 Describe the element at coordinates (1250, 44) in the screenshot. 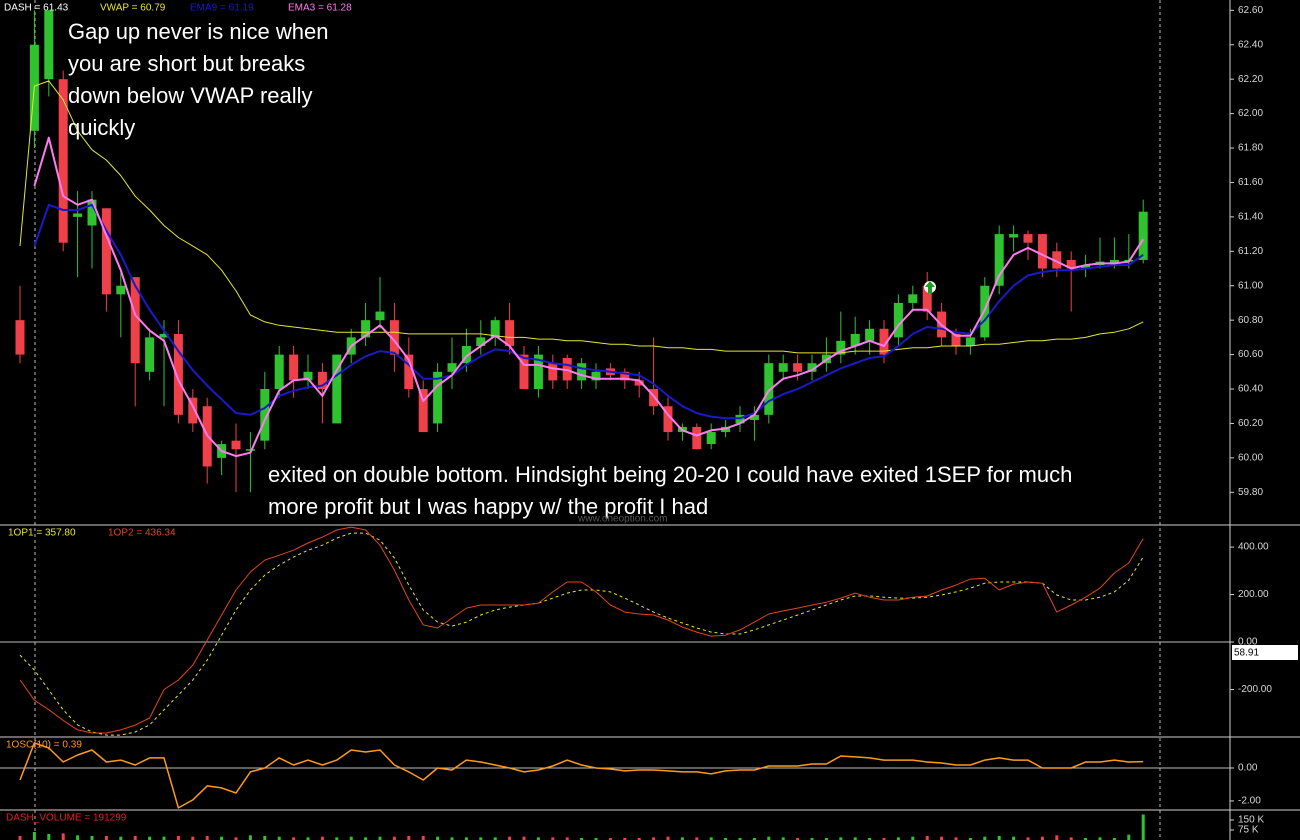

I see `y-tick-label: 62.40` at that location.